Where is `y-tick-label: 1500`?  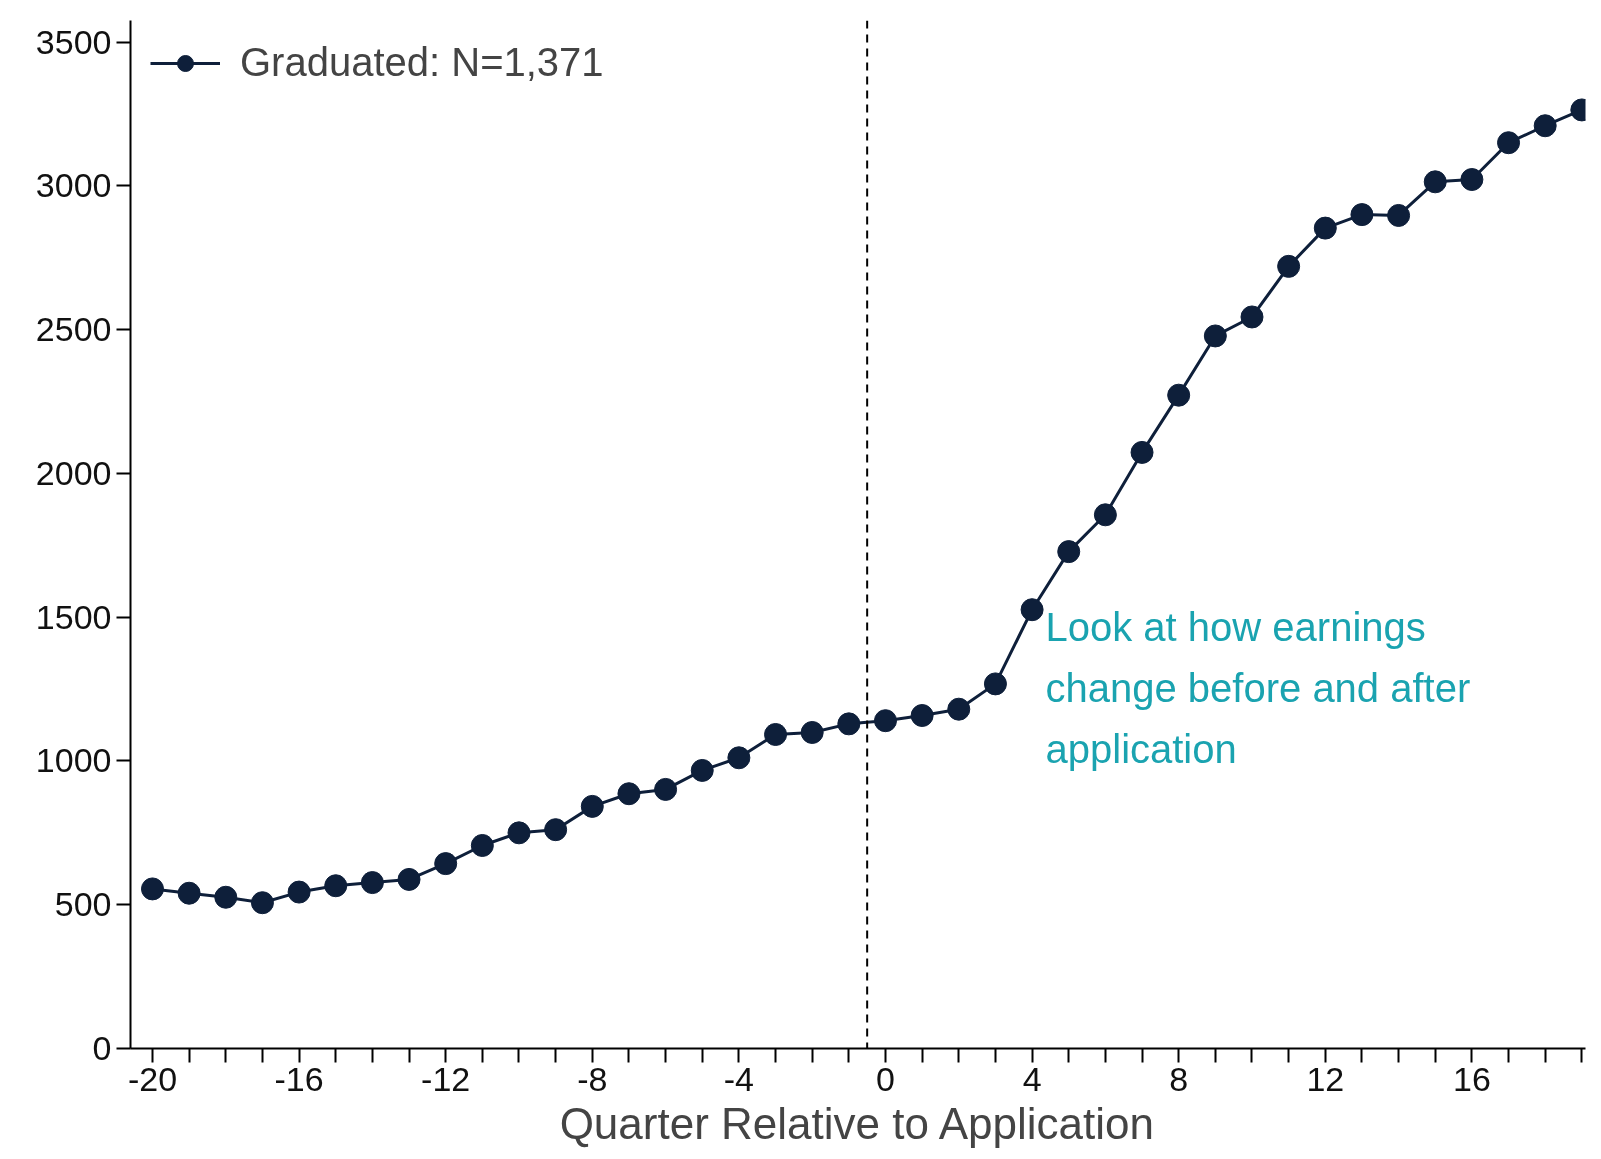
y-tick-label: 1500 is located at coordinates (73, 616).